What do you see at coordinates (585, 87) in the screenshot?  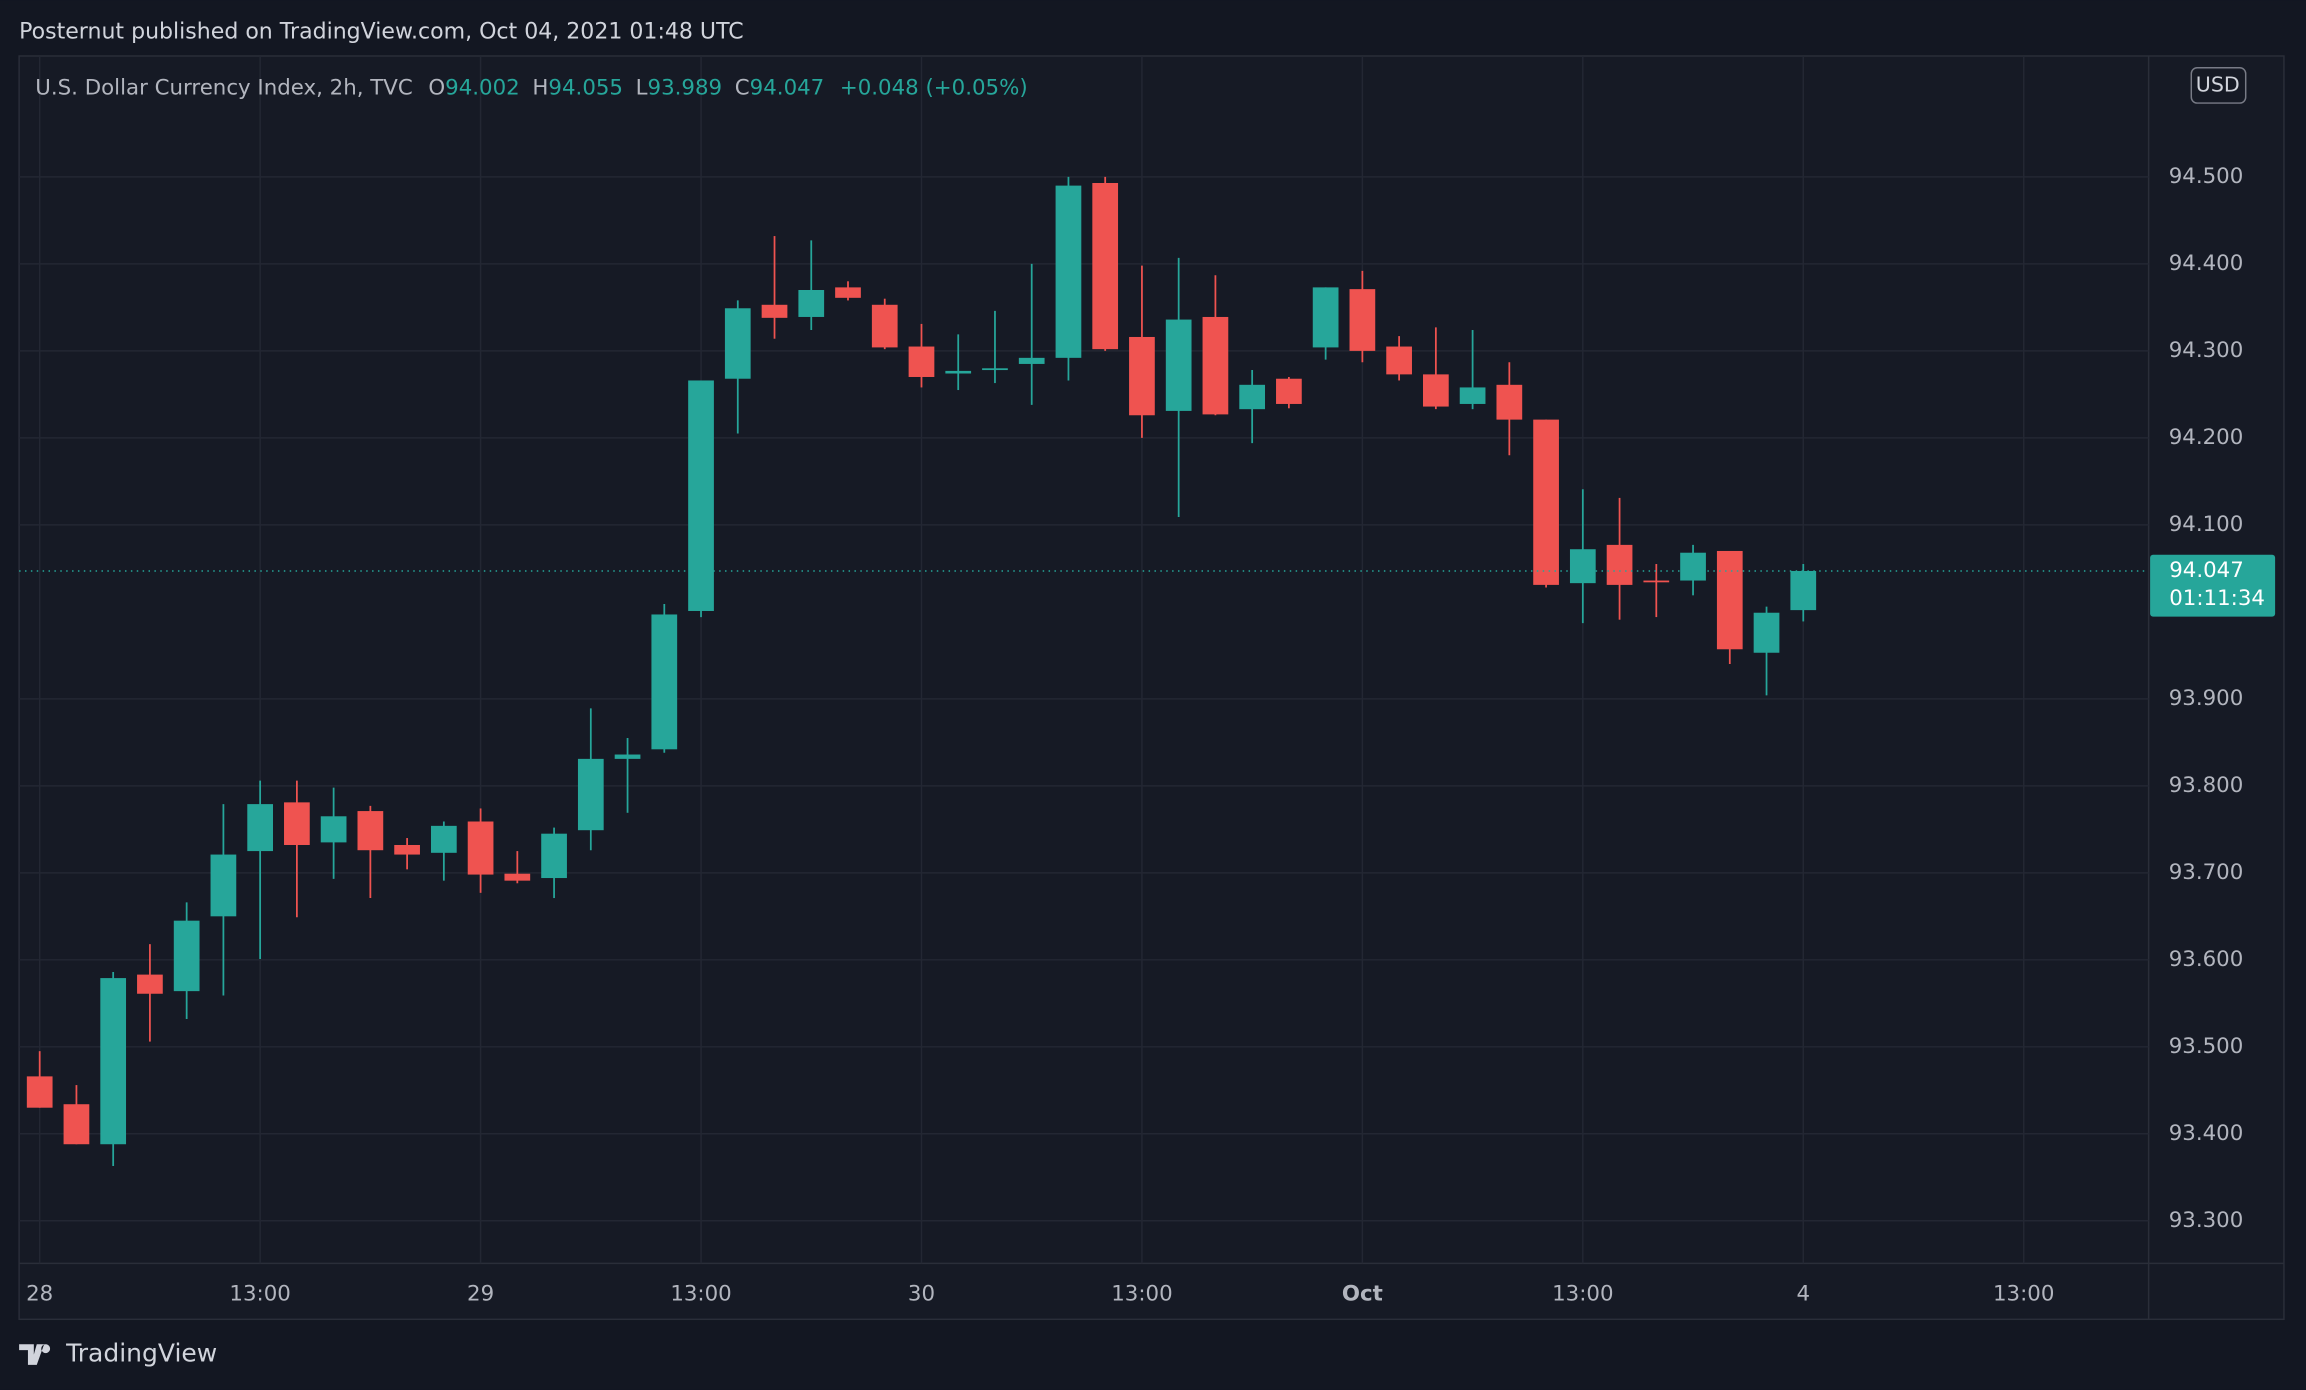 I see `value: 94.055` at bounding box center [585, 87].